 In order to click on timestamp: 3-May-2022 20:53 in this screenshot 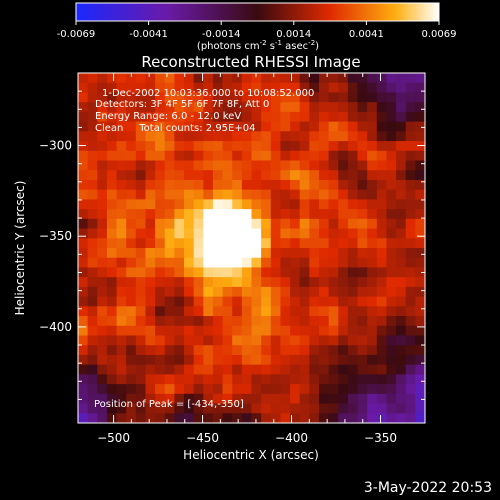, I will do `click(427, 488)`.